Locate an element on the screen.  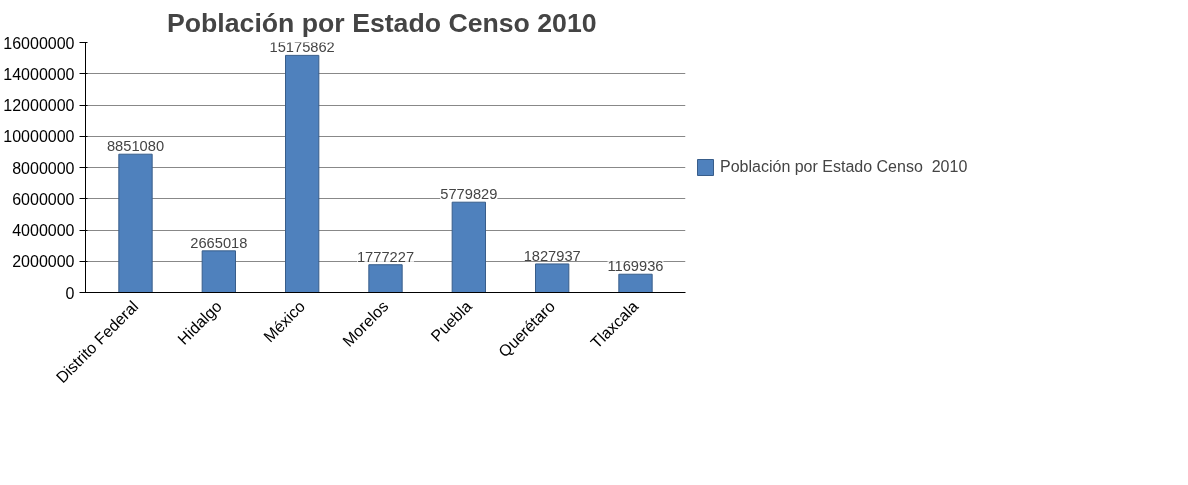
y-tick-label: 0 is located at coordinates (70, 293).